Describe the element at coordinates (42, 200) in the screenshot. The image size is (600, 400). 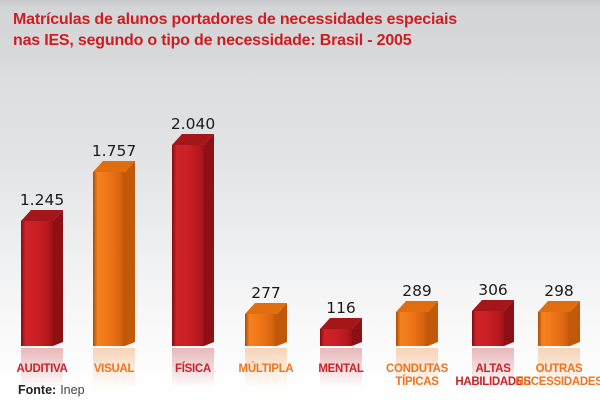
I see `bar-value-label: 1.245` at that location.